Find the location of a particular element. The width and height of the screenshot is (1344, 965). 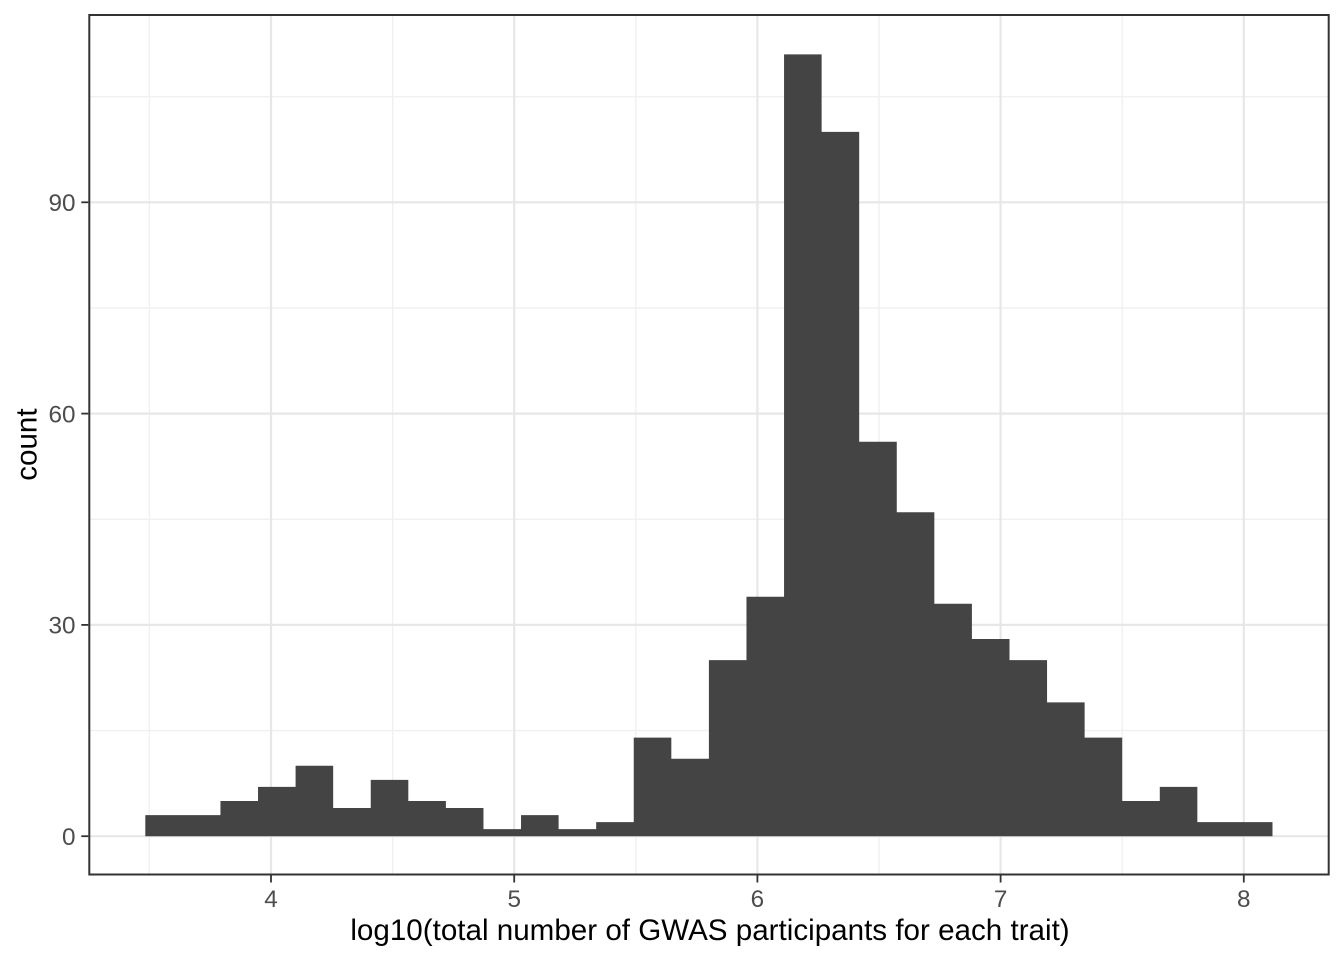

svg-text: 90 is located at coordinates (61, 203).